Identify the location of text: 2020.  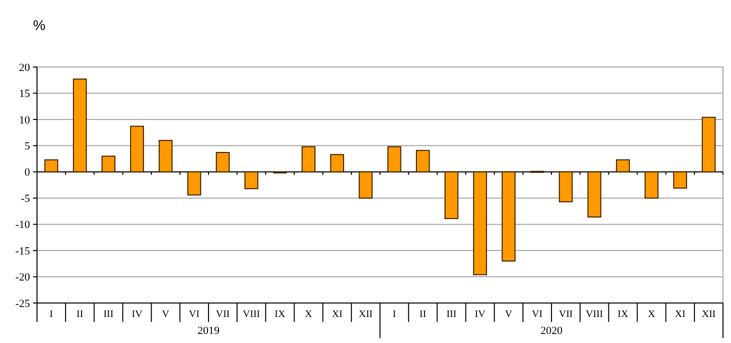
(551, 331).